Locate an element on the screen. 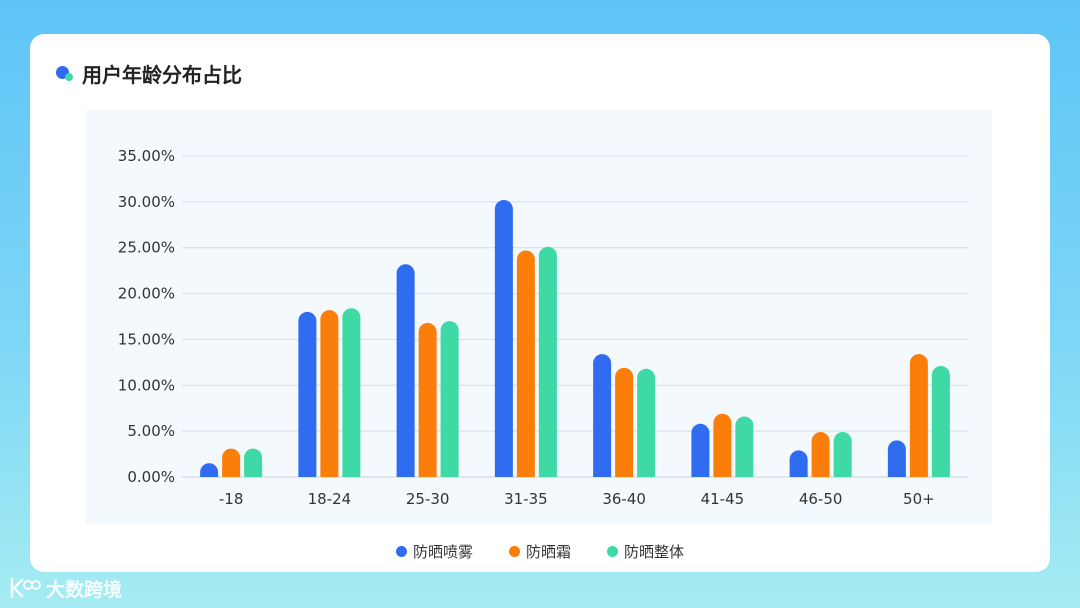  legend-item: 防晒霜 is located at coordinates (539, 551).